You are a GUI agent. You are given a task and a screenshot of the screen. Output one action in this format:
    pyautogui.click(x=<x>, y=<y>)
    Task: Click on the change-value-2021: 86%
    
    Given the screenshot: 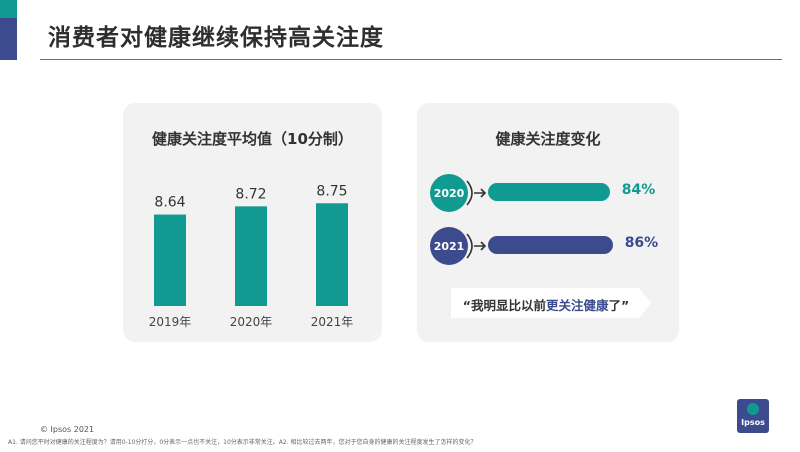 What is the action you would take?
    pyautogui.click(x=641, y=243)
    